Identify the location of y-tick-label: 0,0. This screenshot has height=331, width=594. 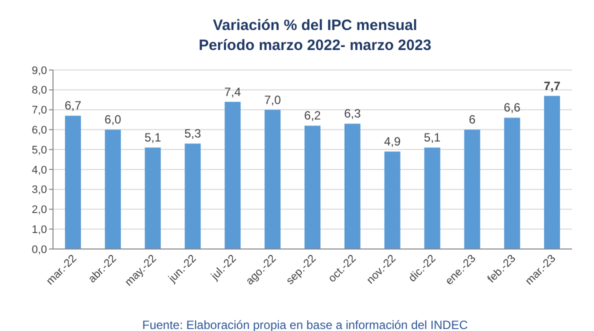
(39, 250).